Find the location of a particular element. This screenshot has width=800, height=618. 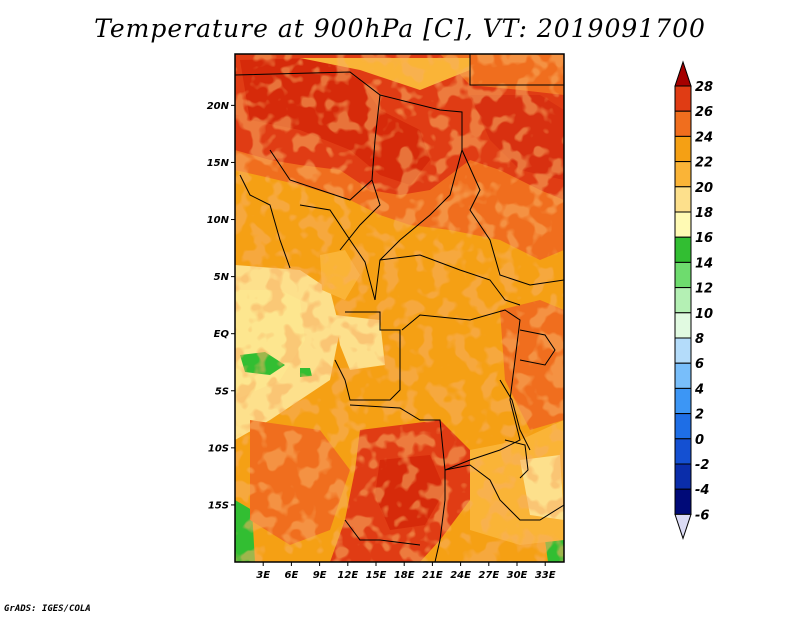

colorbar-label: 22 is located at coordinates (704, 163).